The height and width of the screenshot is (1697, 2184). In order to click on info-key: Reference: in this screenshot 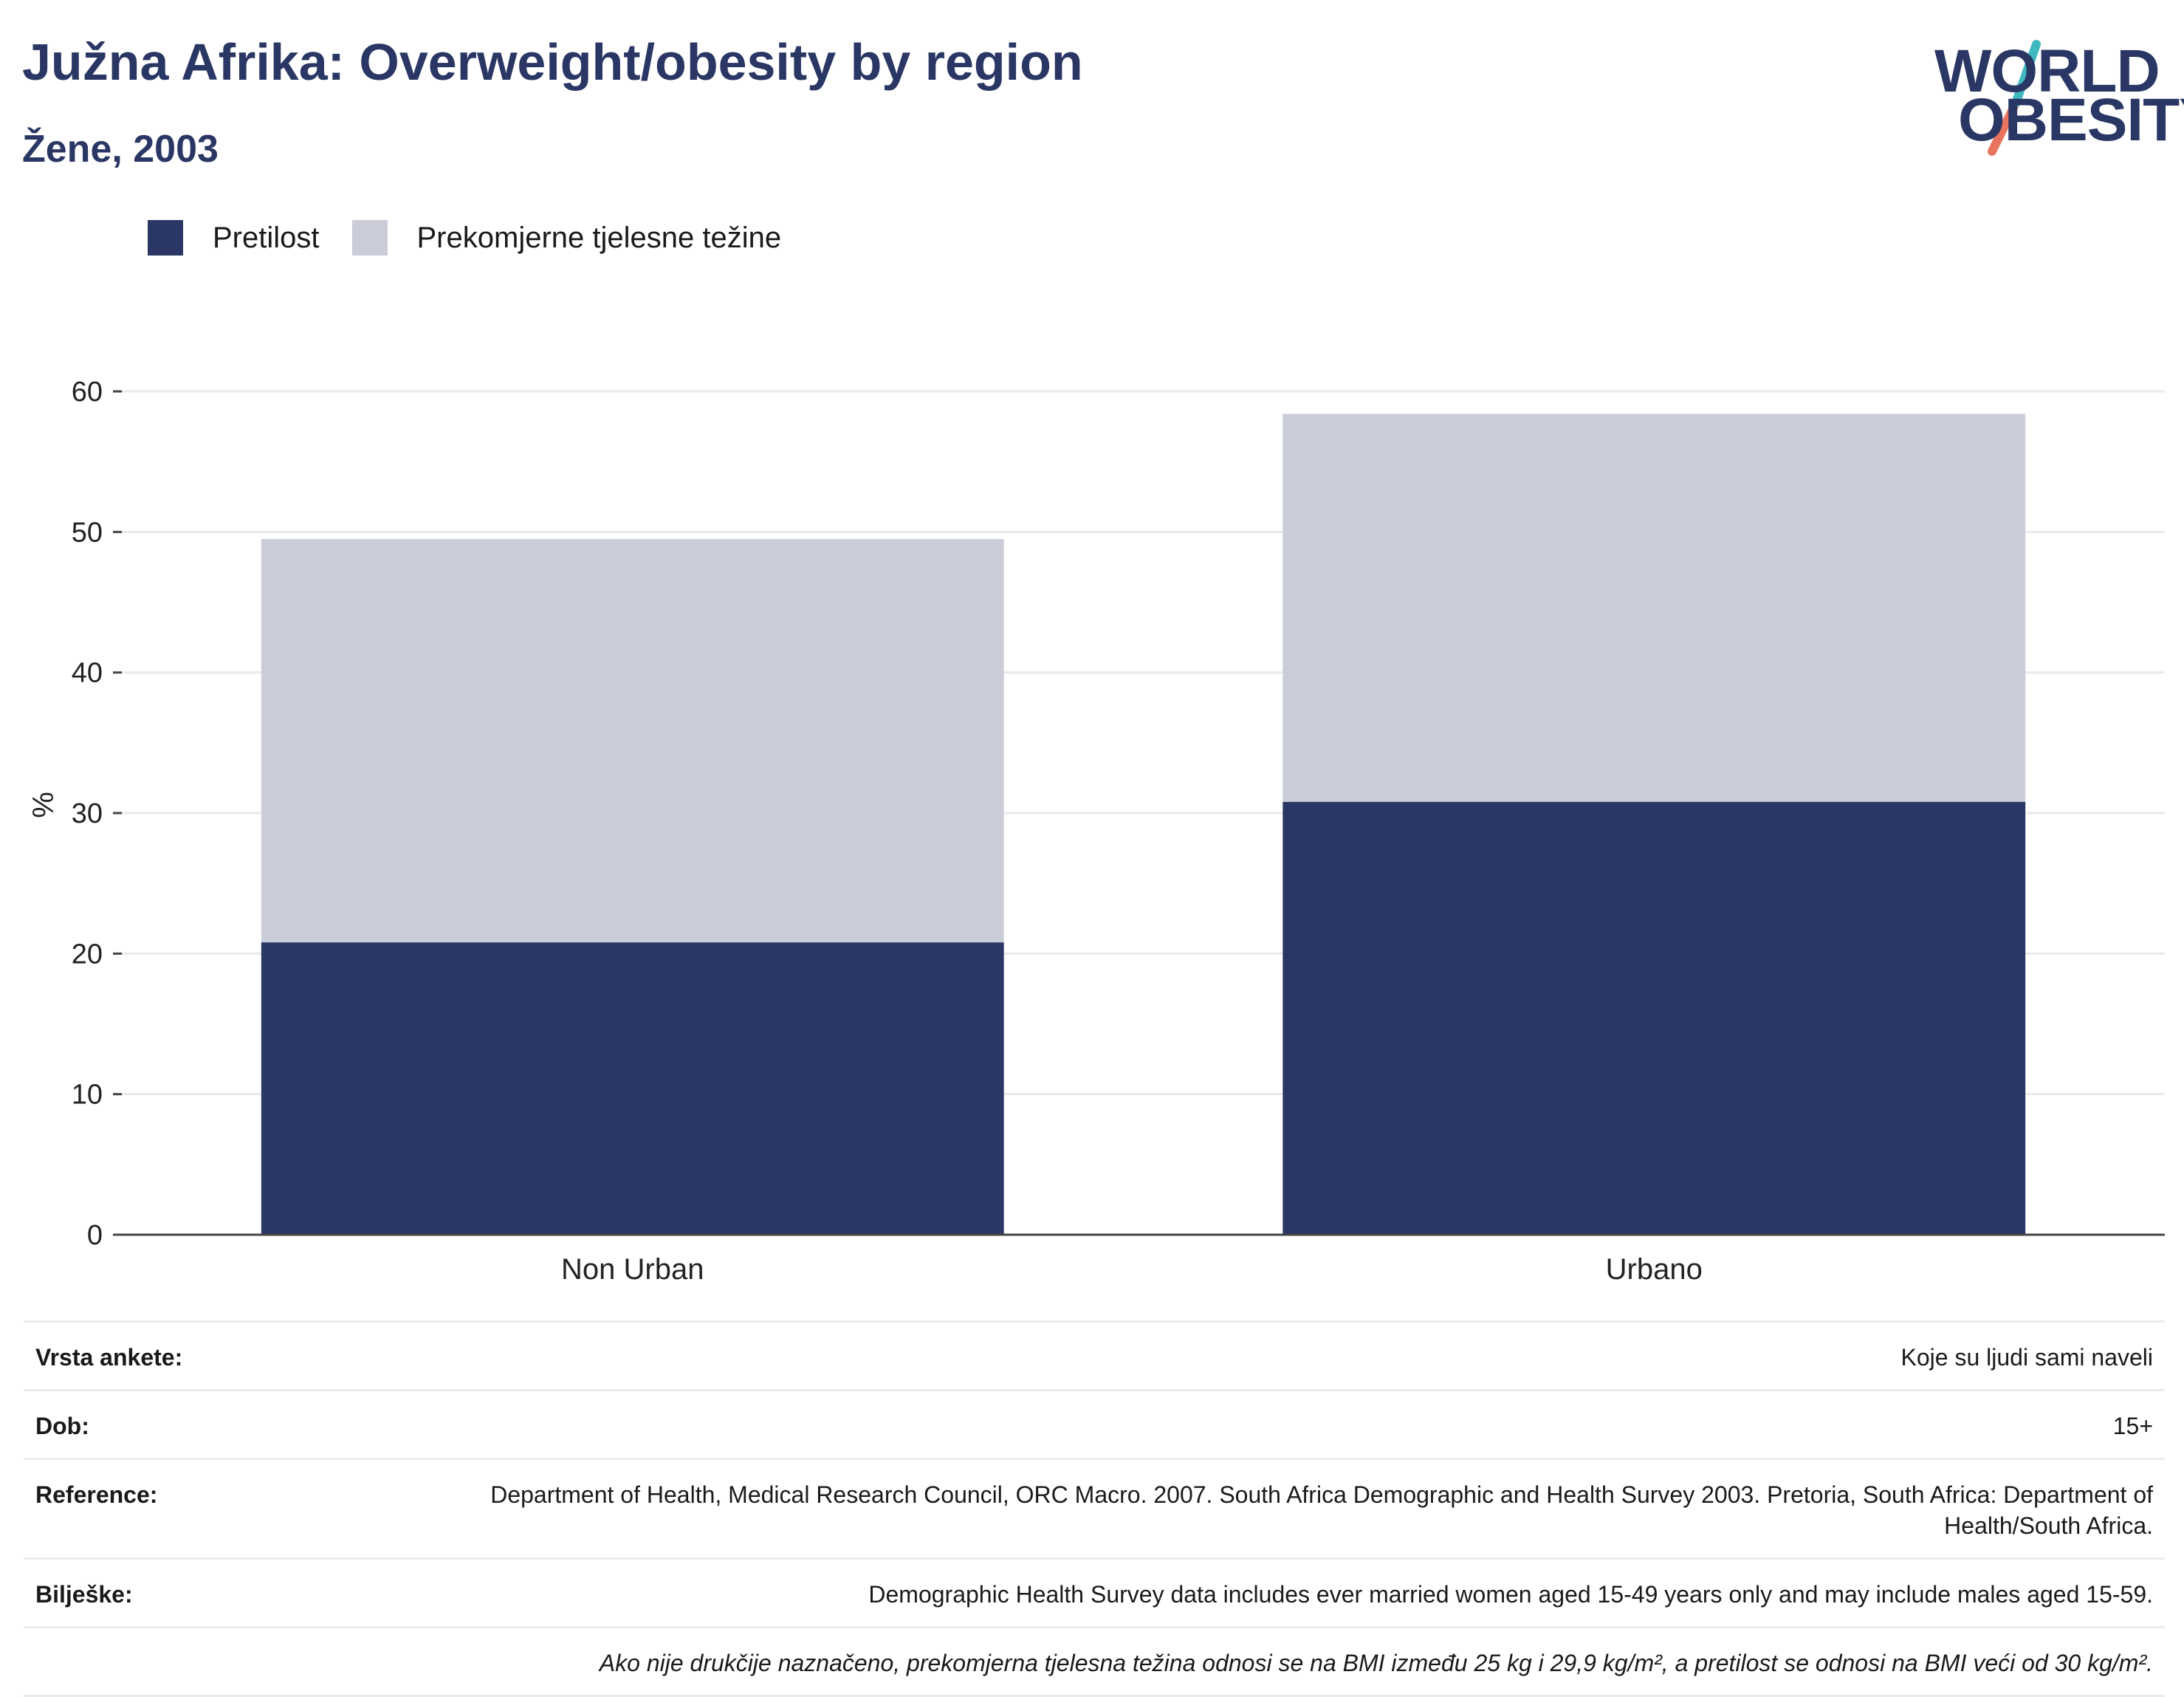, I will do `click(96, 1494)`.